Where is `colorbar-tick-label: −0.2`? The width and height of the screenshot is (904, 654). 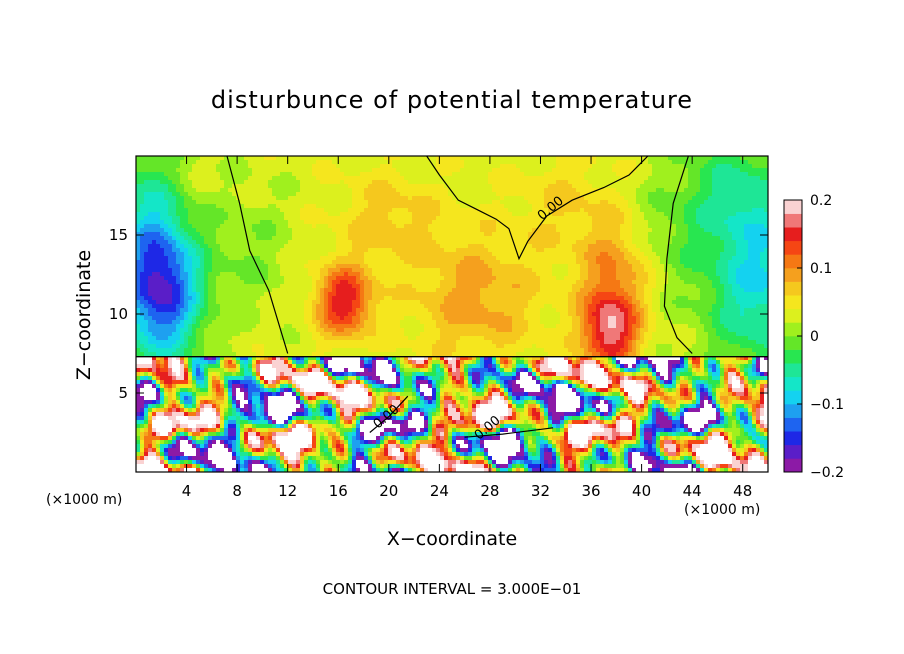 colorbar-tick-label: −0.2 is located at coordinates (827, 473).